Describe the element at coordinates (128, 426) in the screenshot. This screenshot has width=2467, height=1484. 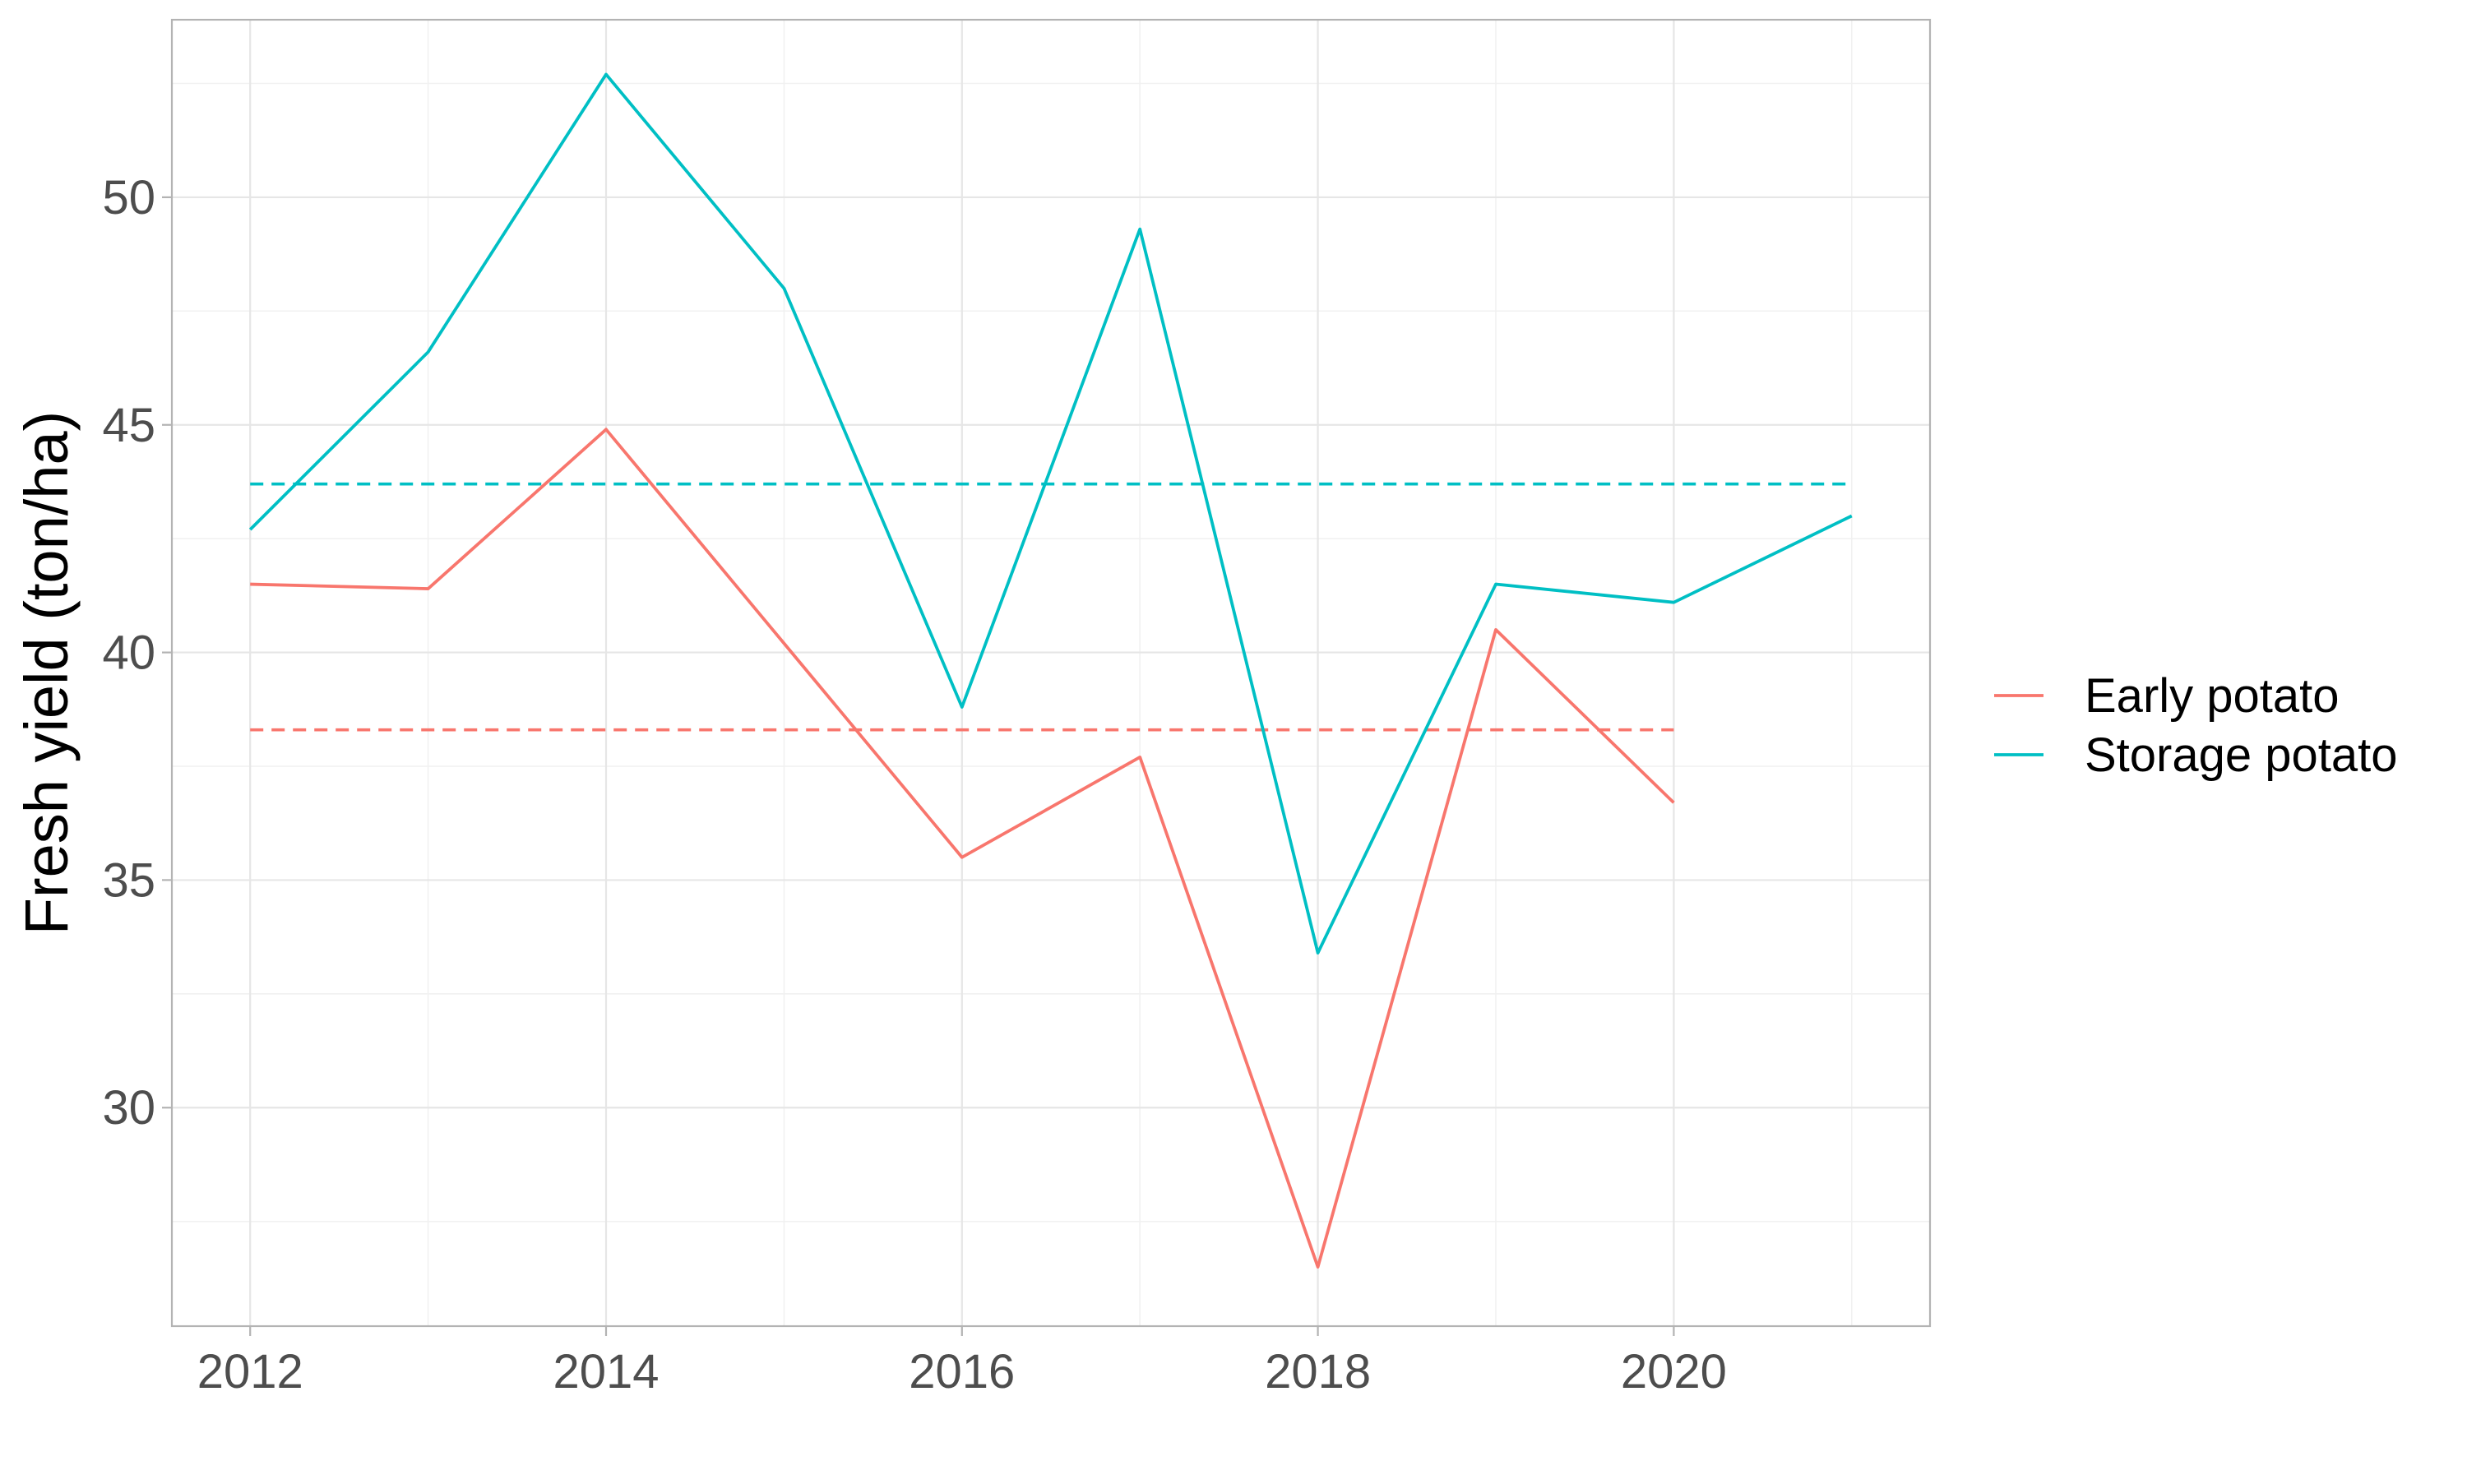
I see `y-tick-label: 45` at that location.